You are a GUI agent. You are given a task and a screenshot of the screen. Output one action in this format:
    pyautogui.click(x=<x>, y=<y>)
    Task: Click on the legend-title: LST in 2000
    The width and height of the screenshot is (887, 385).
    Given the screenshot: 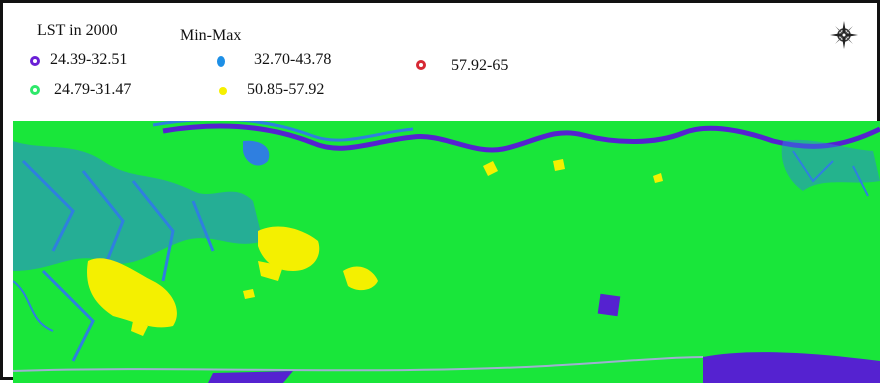 What is the action you would take?
    pyautogui.click(x=77, y=30)
    